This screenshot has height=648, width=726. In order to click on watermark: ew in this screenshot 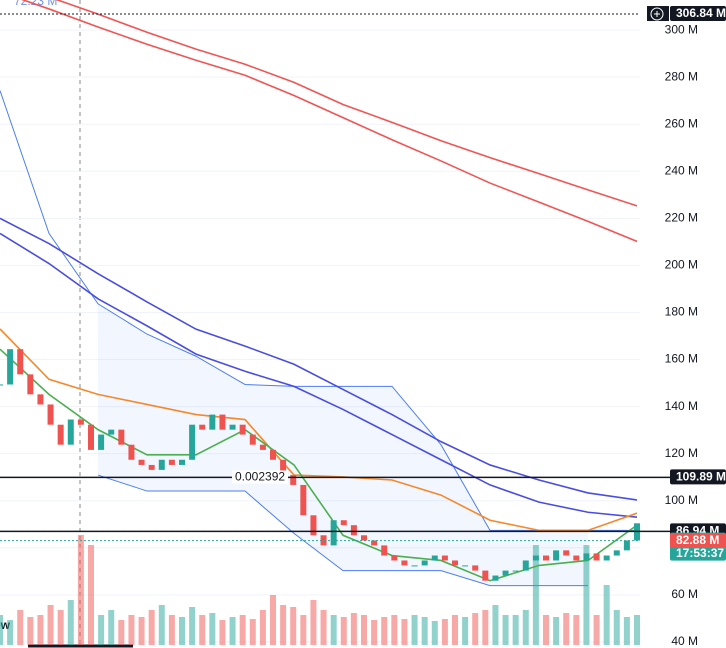, I will do `click(5, 625)`.